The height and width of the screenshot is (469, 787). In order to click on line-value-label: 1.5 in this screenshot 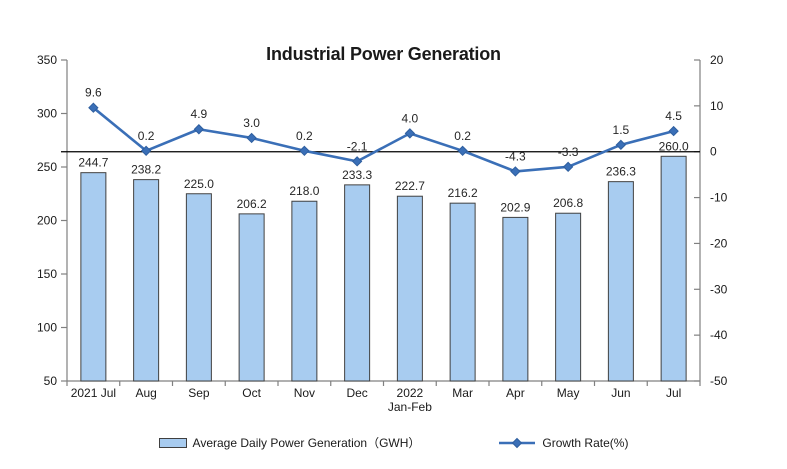, I will do `click(621, 130)`.